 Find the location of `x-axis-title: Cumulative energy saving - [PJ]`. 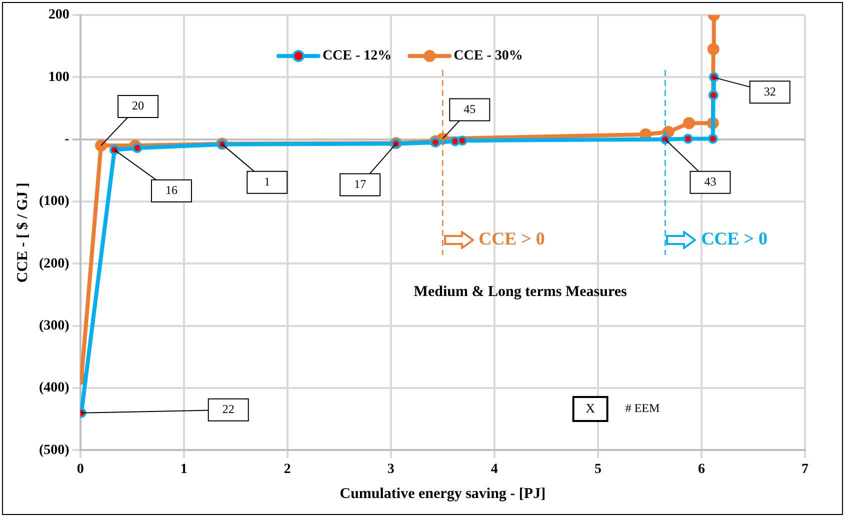

x-axis-title: Cumulative energy saving - [PJ] is located at coordinates (443, 494).